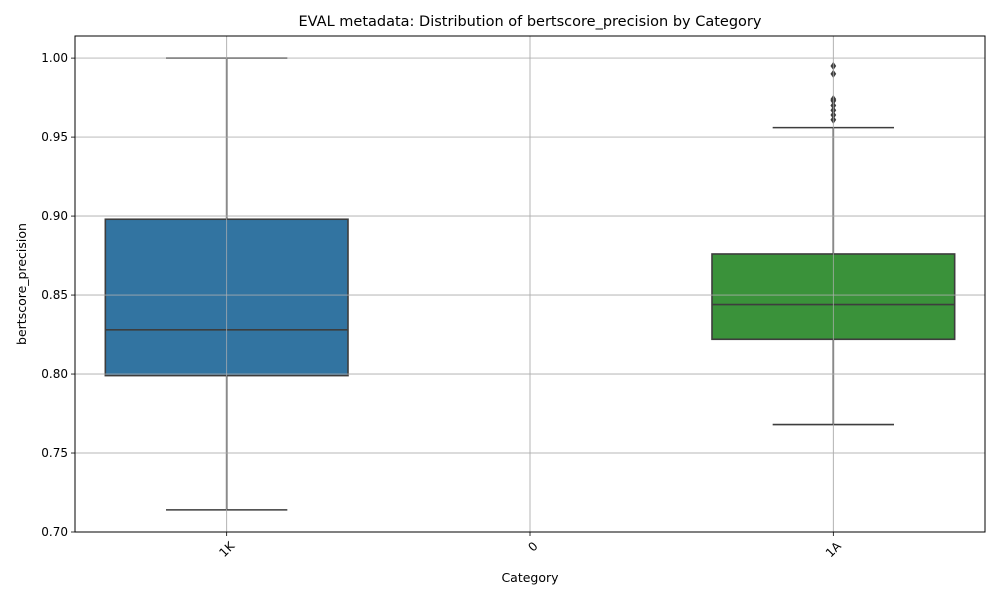 This screenshot has width=1000, height=604. What do you see at coordinates (54, 453) in the screenshot?
I see `y-tick-label: 0.75` at bounding box center [54, 453].